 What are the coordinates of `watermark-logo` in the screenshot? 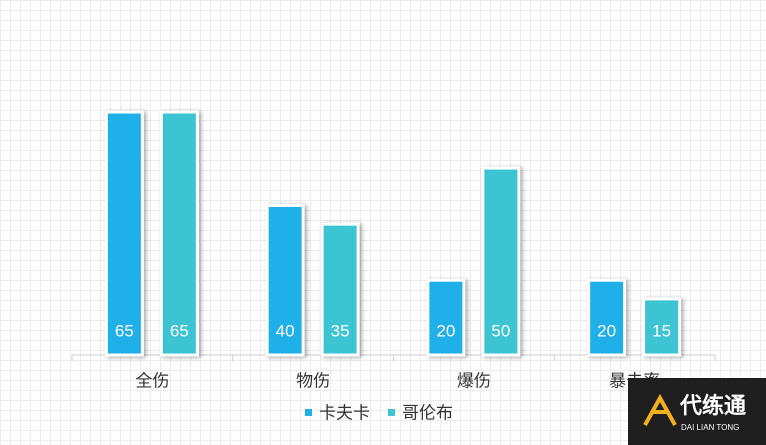 It's located at (660, 409).